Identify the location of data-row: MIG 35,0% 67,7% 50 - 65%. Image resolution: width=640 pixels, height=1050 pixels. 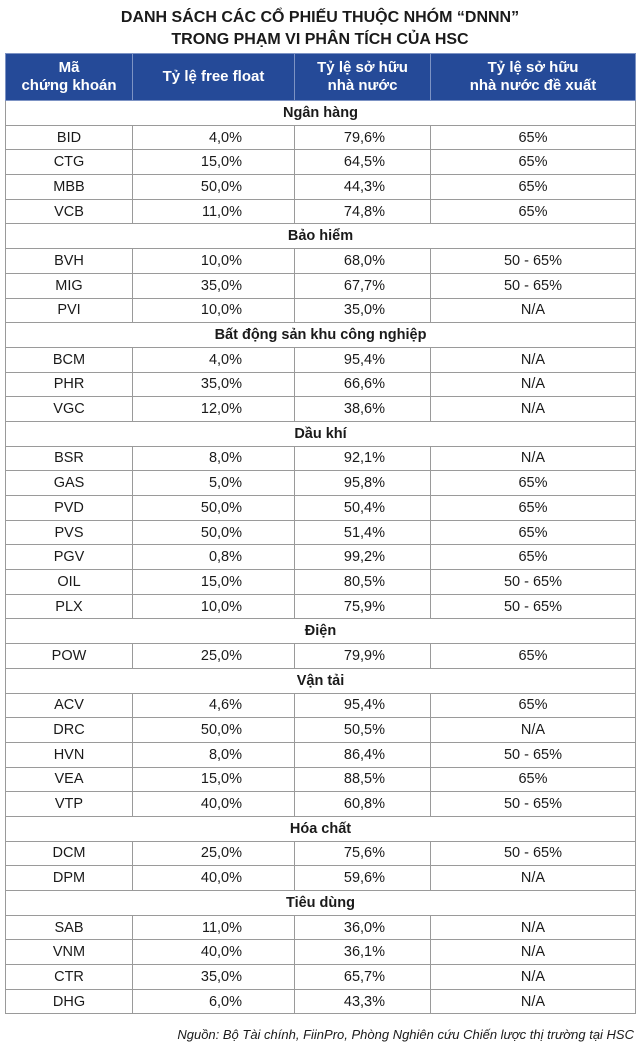
(320, 285).